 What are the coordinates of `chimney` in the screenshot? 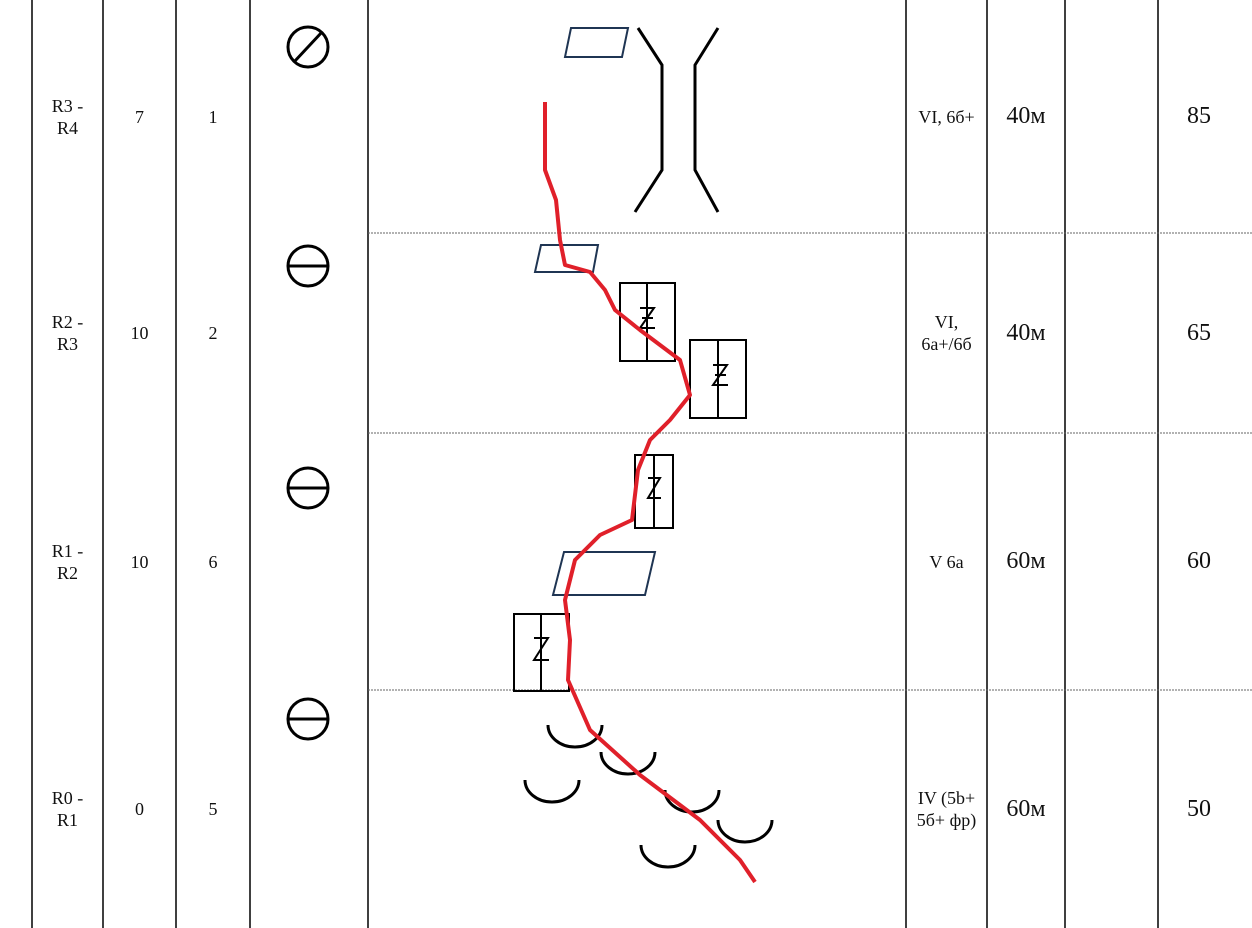 It's located at (676, 120).